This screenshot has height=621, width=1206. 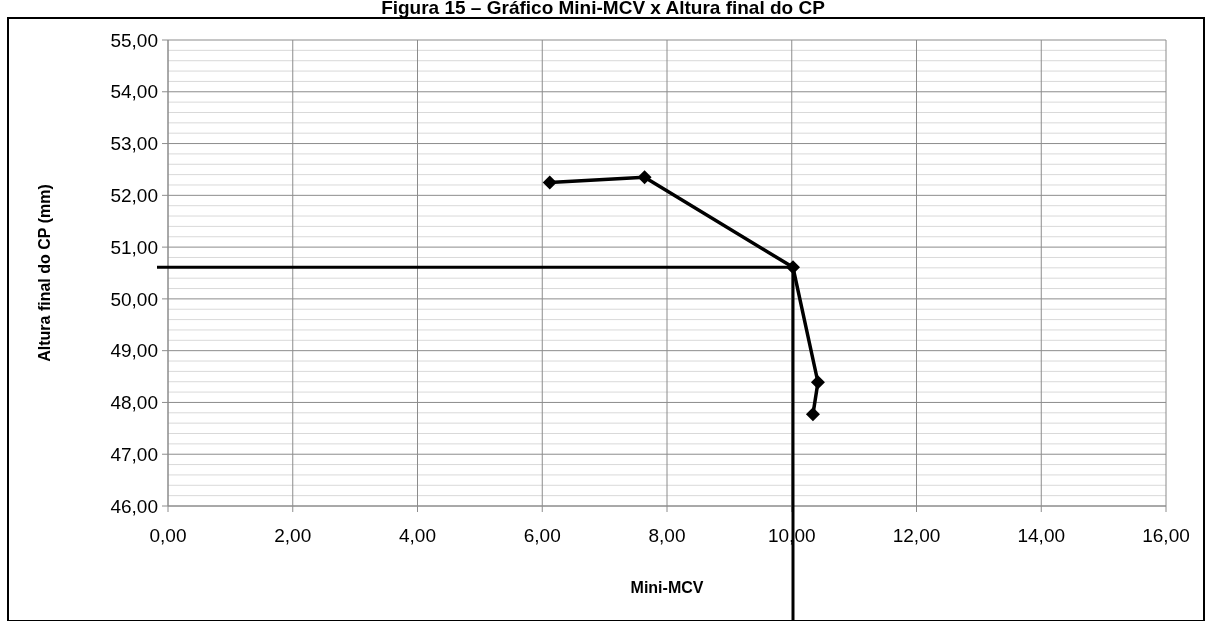 What do you see at coordinates (667, 587) in the screenshot?
I see `x-axis-title: Mini-MCV` at bounding box center [667, 587].